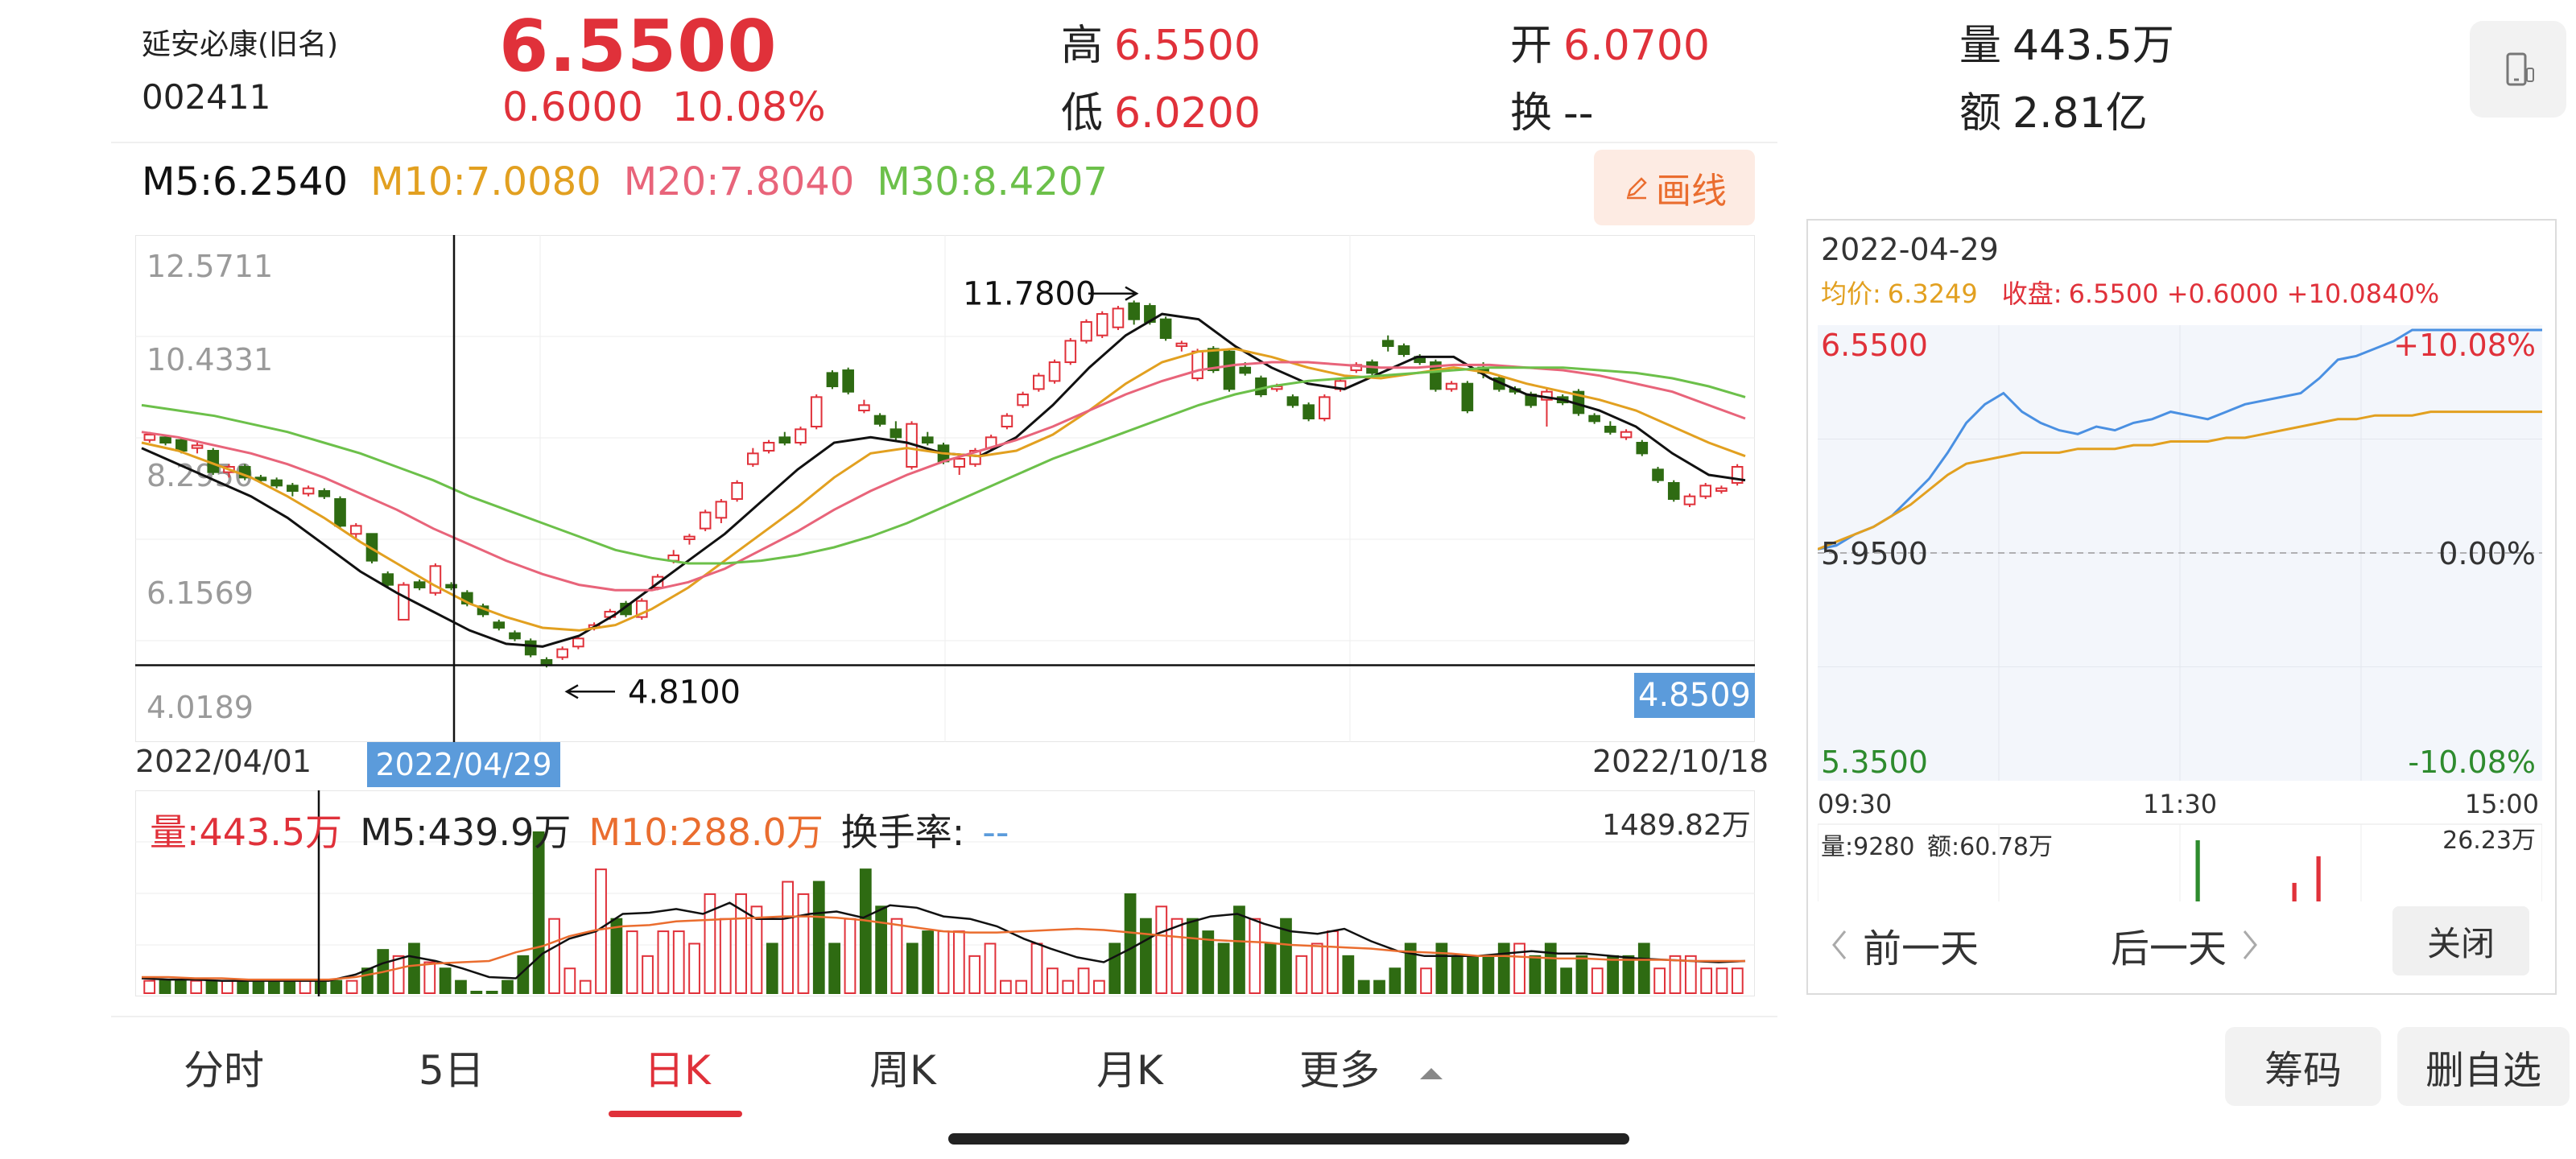 This screenshot has height=1159, width=2576. I want to click on stock-name: 延安必康(旧名), so click(240, 44).